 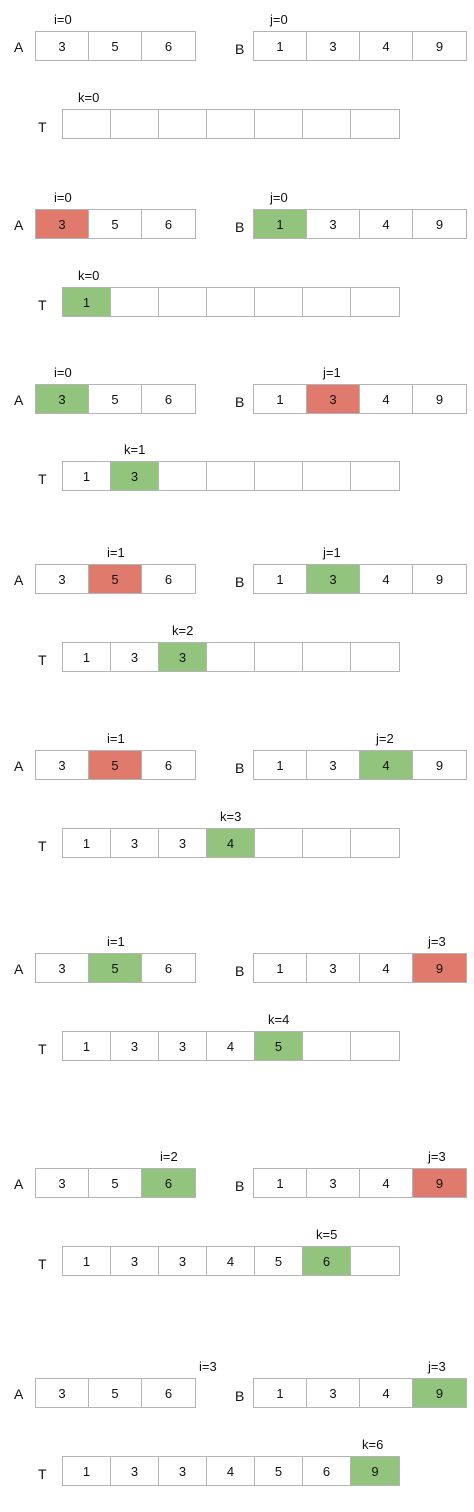 I want to click on pointer-k: k=6, so click(x=373, y=1444).